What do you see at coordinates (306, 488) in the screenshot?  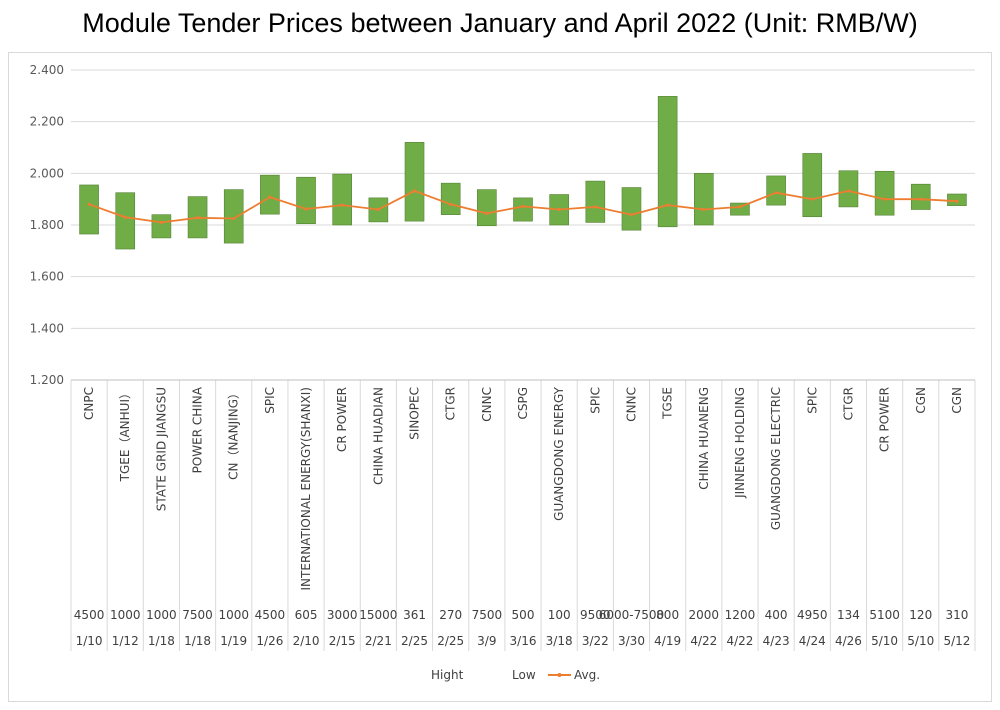 I see `company-label: INTERNATIONAL ENERGY(SHANXI)` at bounding box center [306, 488].